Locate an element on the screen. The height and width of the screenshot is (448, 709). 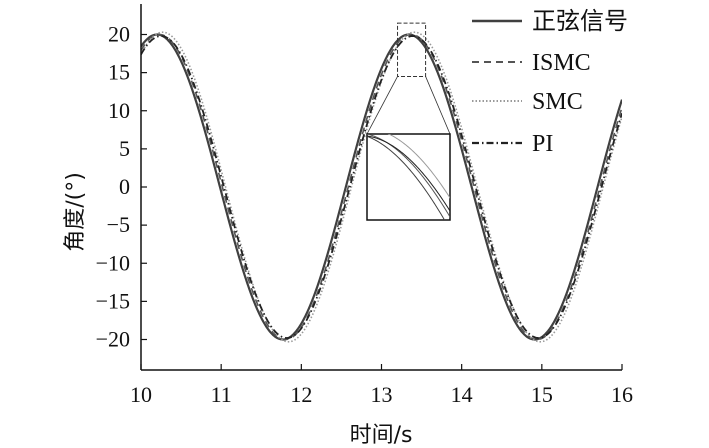
x-axis-title: 时间/s is located at coordinates (381, 435).